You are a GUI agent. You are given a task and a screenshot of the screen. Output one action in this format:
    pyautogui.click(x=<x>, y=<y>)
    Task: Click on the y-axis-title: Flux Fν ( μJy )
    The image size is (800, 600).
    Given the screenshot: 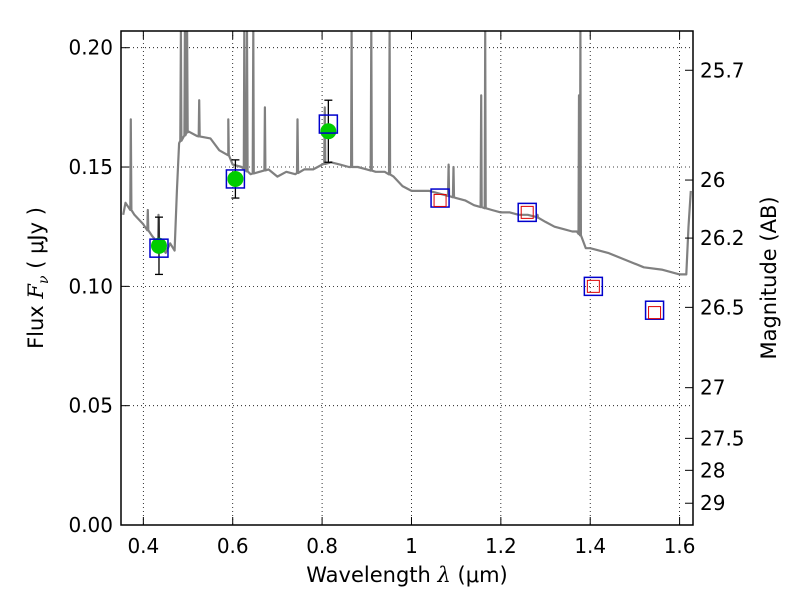 What is the action you would take?
    pyautogui.click(x=38, y=278)
    